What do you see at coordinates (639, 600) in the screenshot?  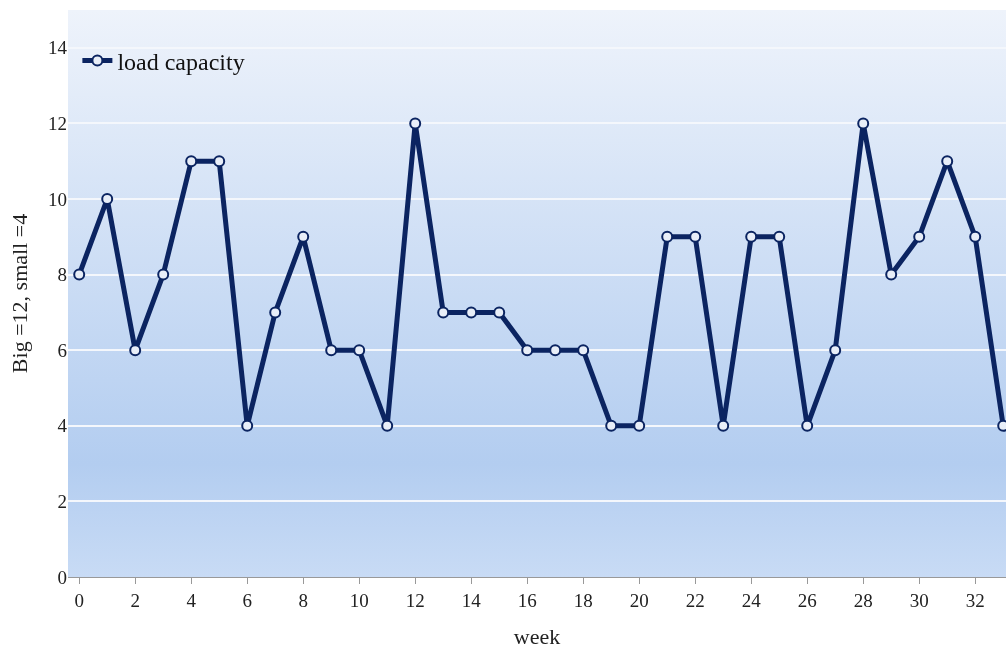 I see `x-tick-label: 20` at bounding box center [639, 600].